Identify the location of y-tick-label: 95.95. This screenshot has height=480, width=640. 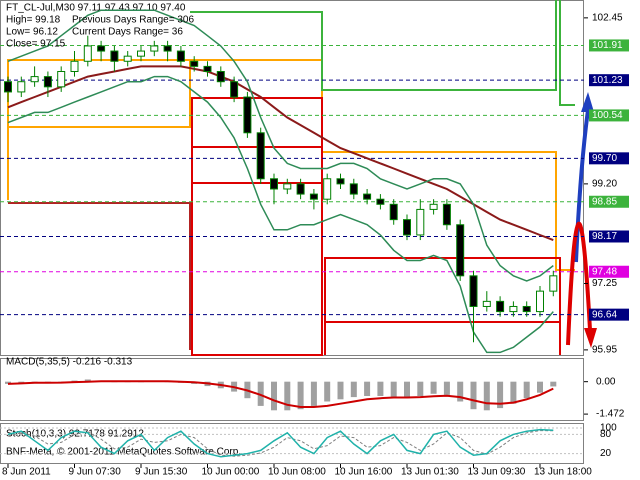
(604, 350).